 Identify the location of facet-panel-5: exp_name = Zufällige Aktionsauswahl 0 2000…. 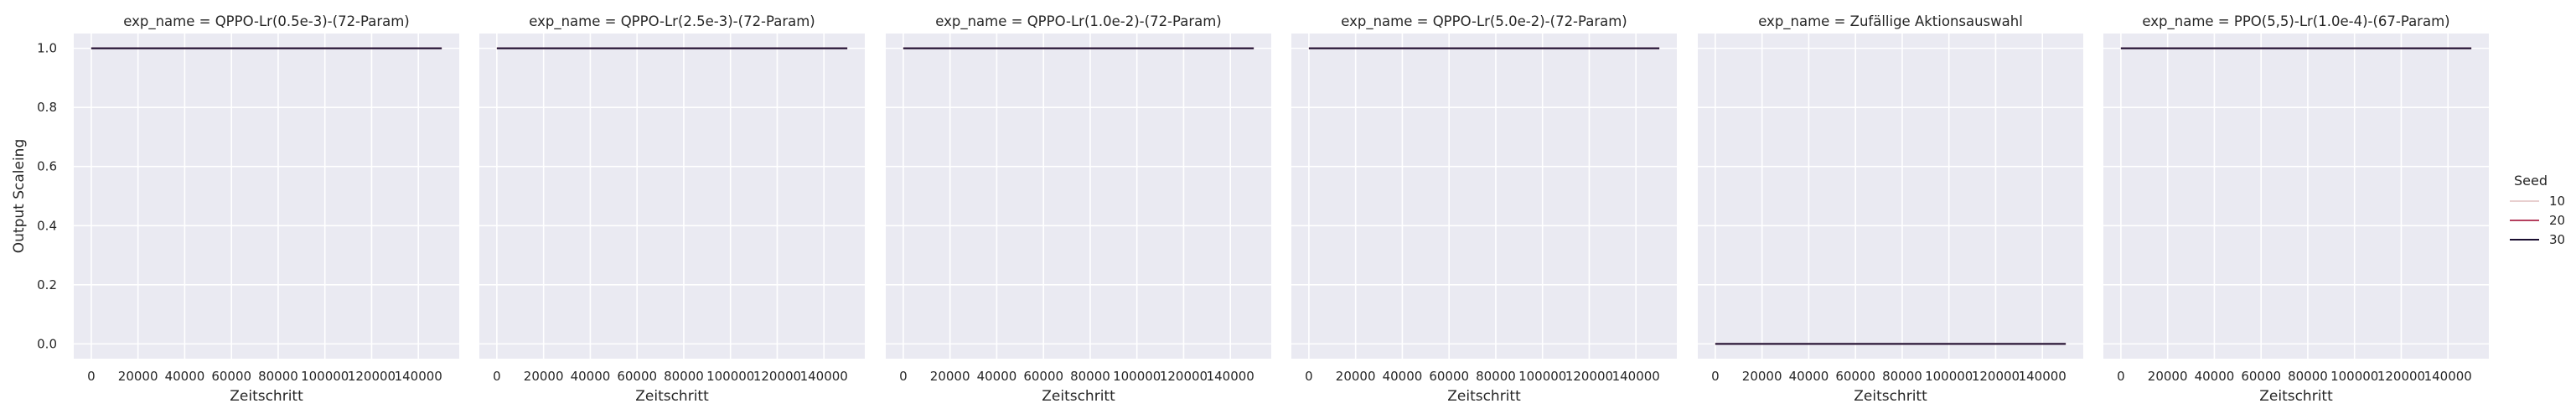
(1890, 209).